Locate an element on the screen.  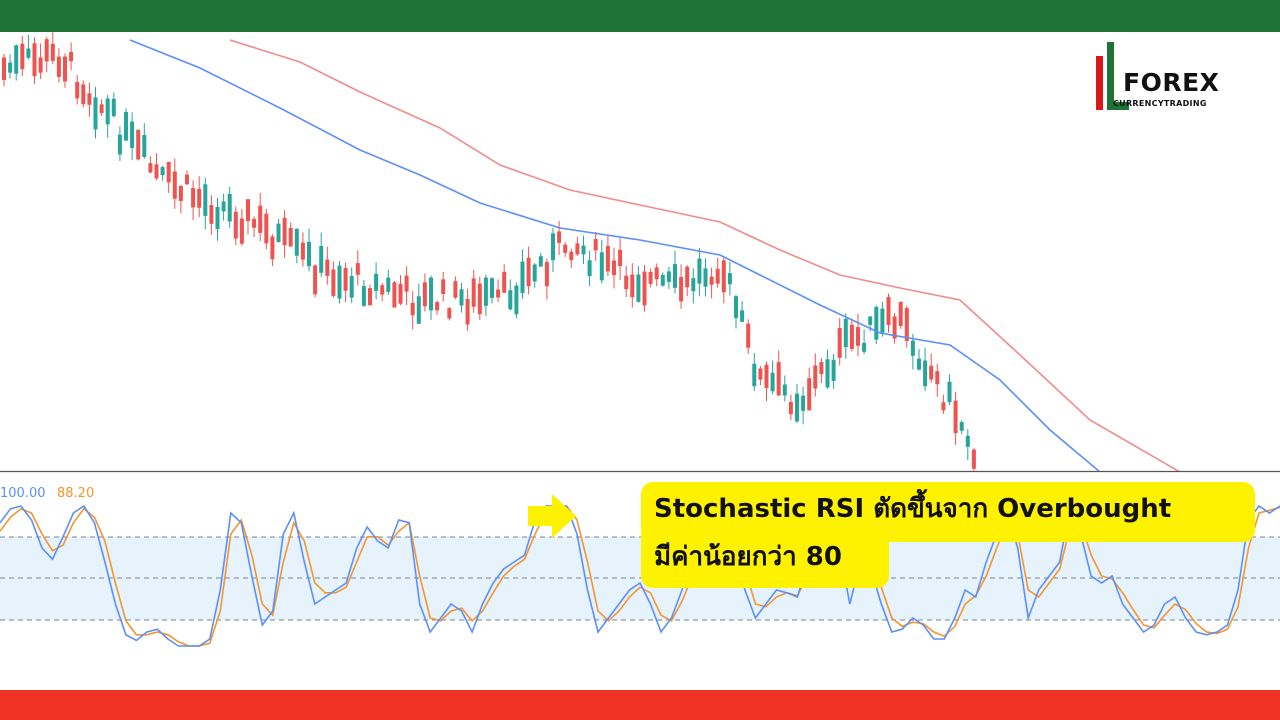
logo-word: FOREX is located at coordinates (1171, 82).